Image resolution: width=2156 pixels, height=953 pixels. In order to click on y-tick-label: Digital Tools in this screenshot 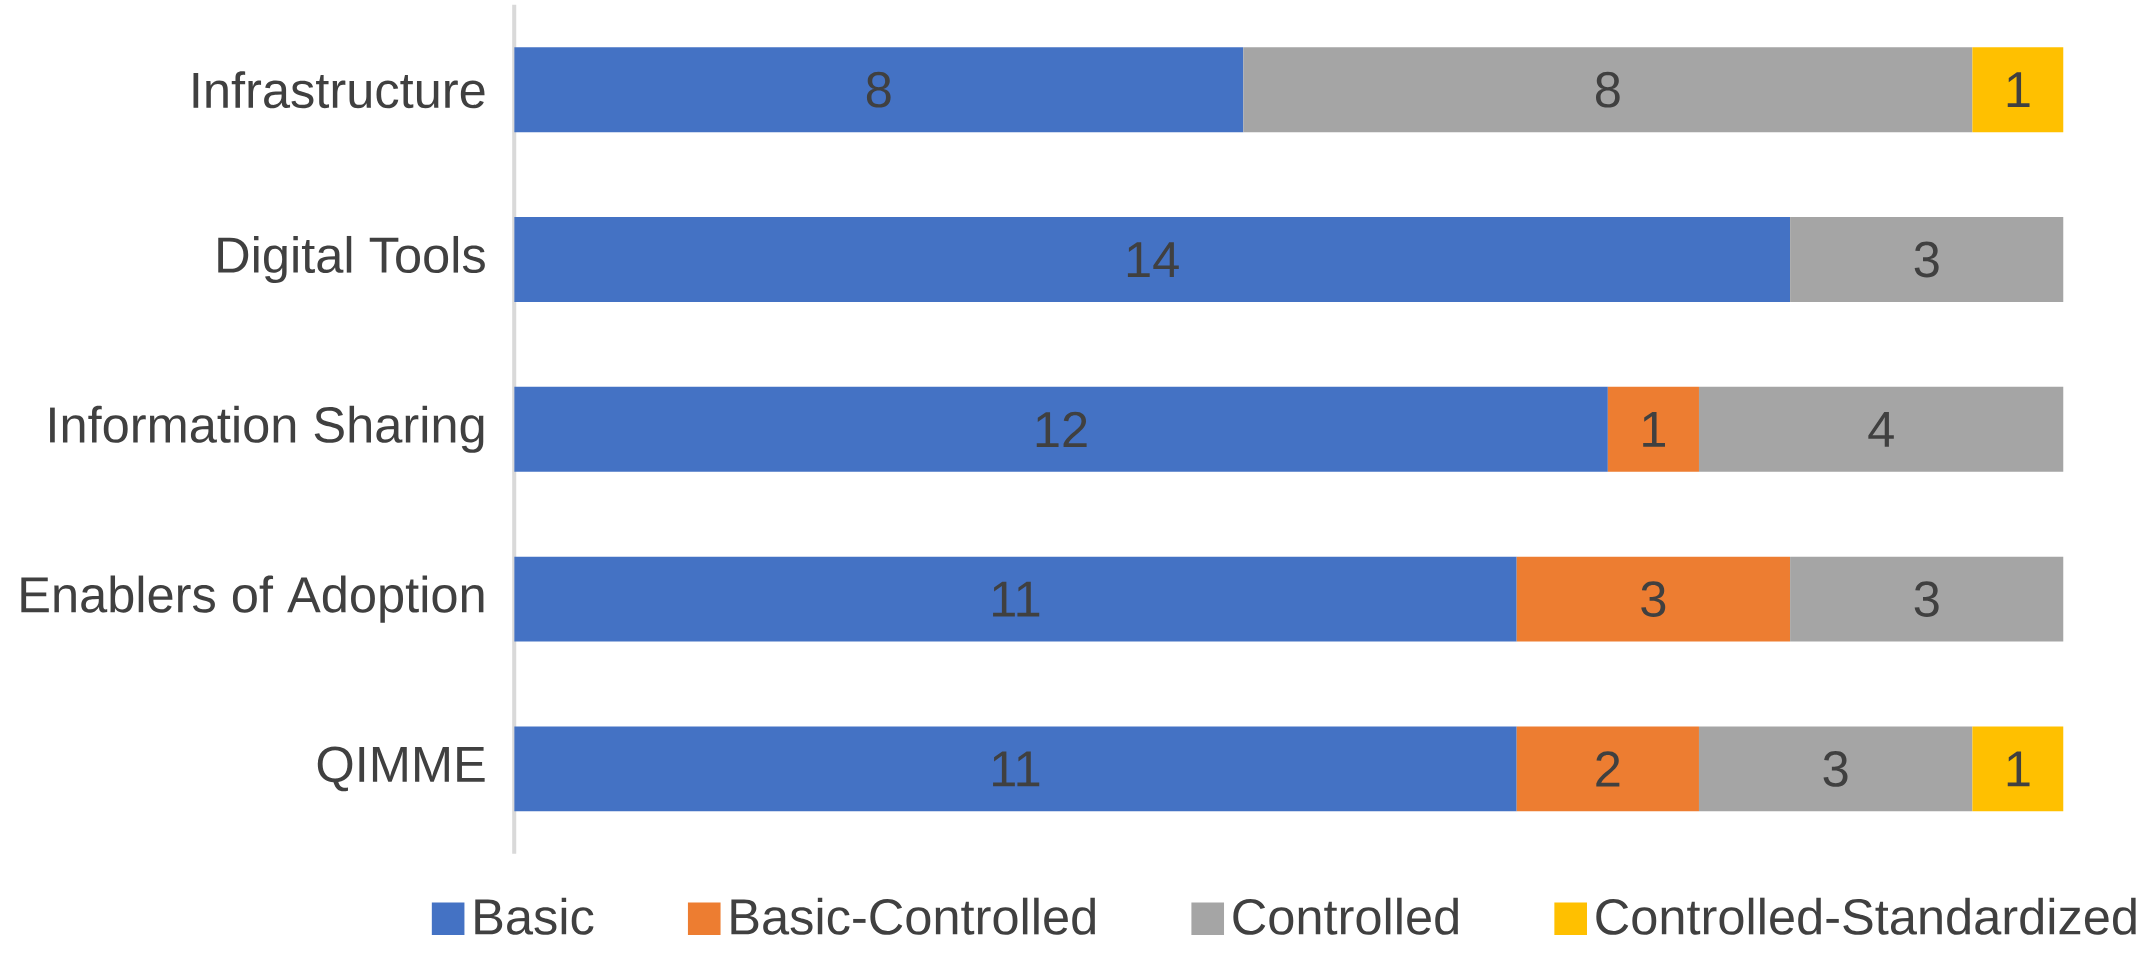, I will do `click(351, 259)`.